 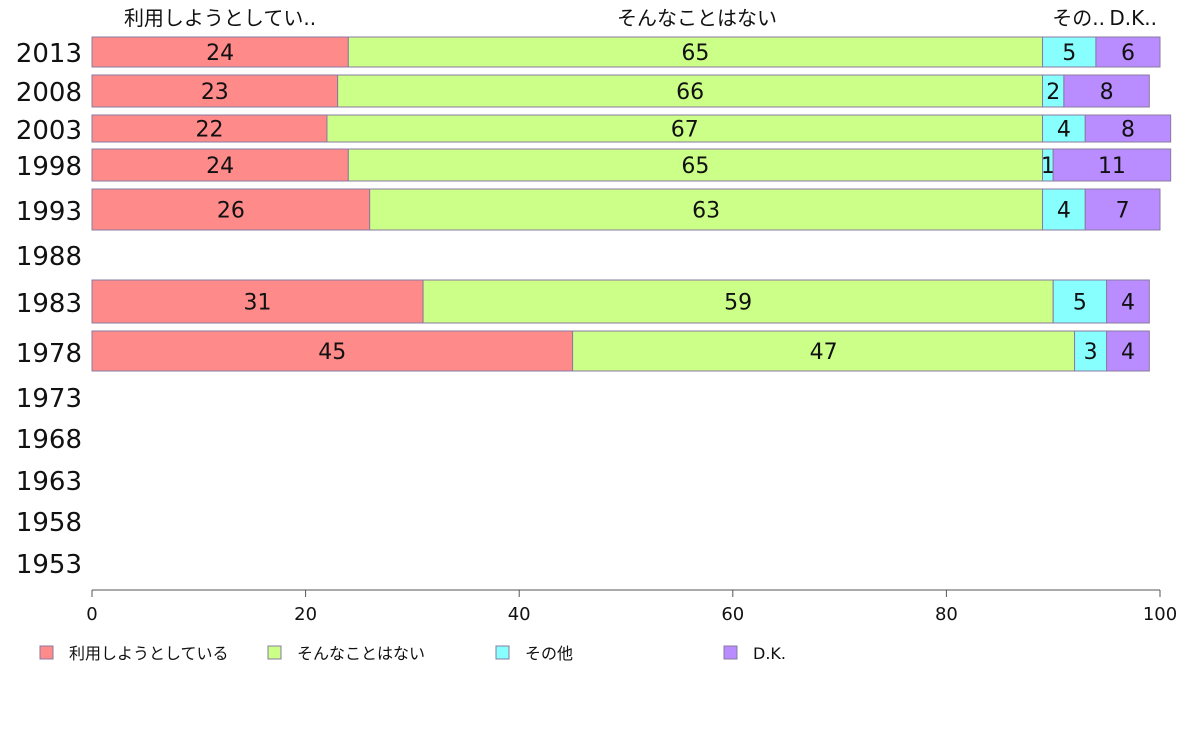 I want to click on data-label-1978-series-3: 4, so click(x=1128, y=352).